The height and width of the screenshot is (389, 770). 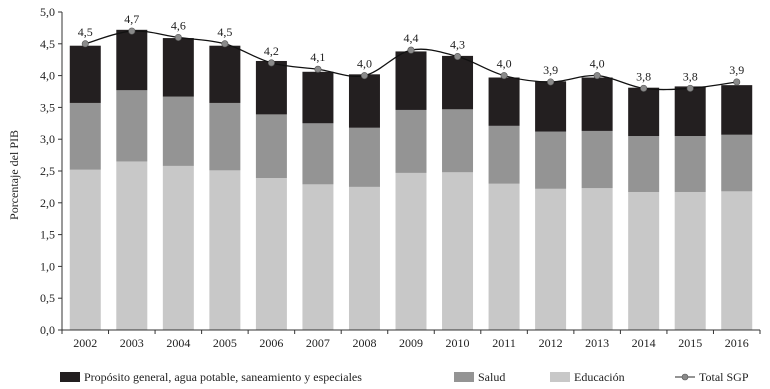 What do you see at coordinates (458, 343) in the screenshot?
I see `x-tick-label: 2010` at bounding box center [458, 343].